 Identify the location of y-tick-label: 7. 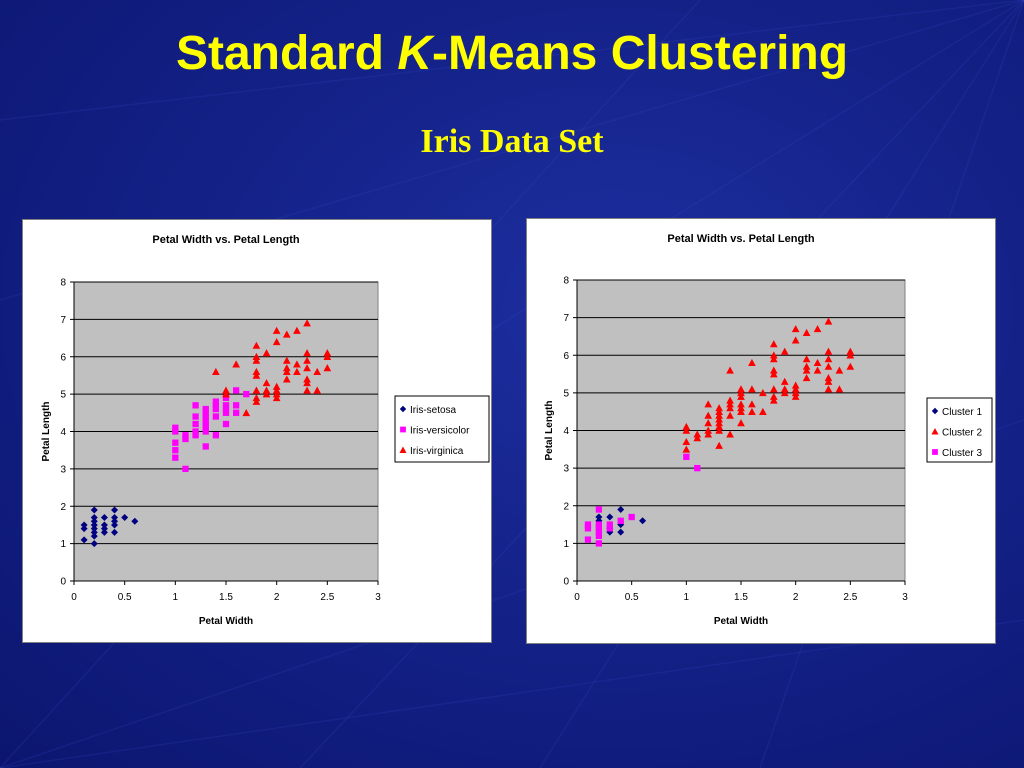
(63, 320).